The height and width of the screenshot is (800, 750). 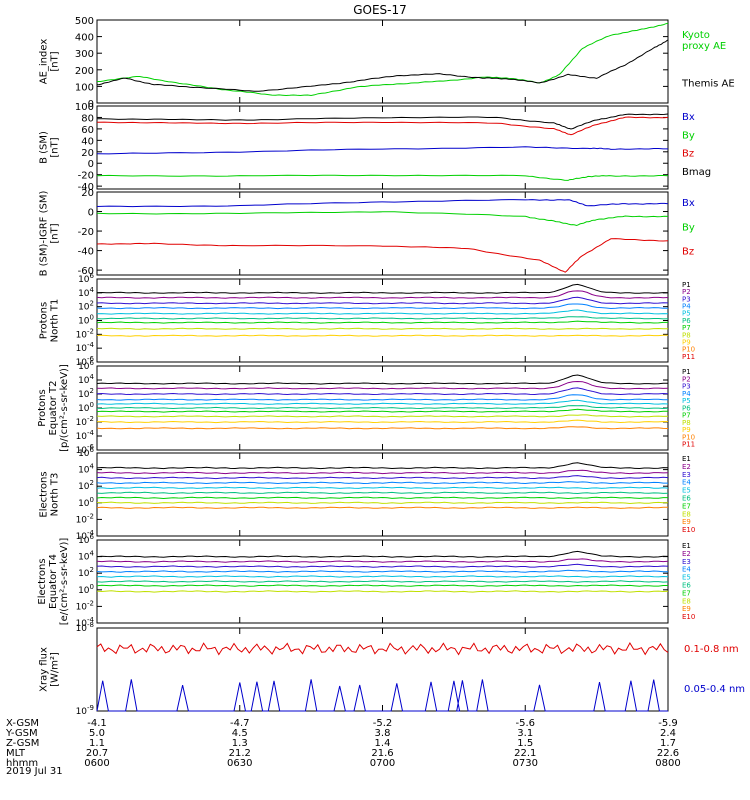 What do you see at coordinates (55, 321) in the screenshot?
I see `y-axis-label: North T1` at bounding box center [55, 321].